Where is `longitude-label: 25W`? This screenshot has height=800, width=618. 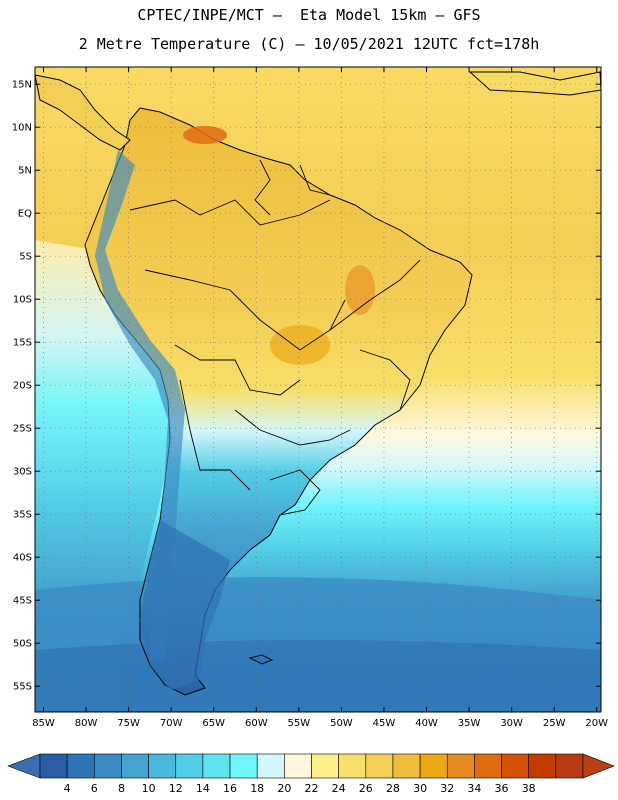 longitude-label: 25W is located at coordinates (554, 723).